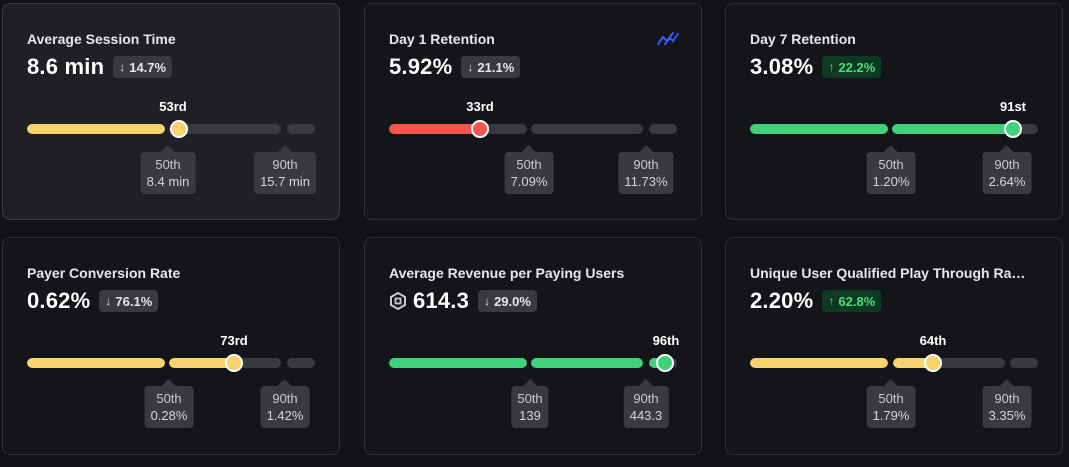 The width and height of the screenshot is (1069, 467). Describe the element at coordinates (1007, 415) in the screenshot. I see `benchmark-value: 3.35%` at that location.